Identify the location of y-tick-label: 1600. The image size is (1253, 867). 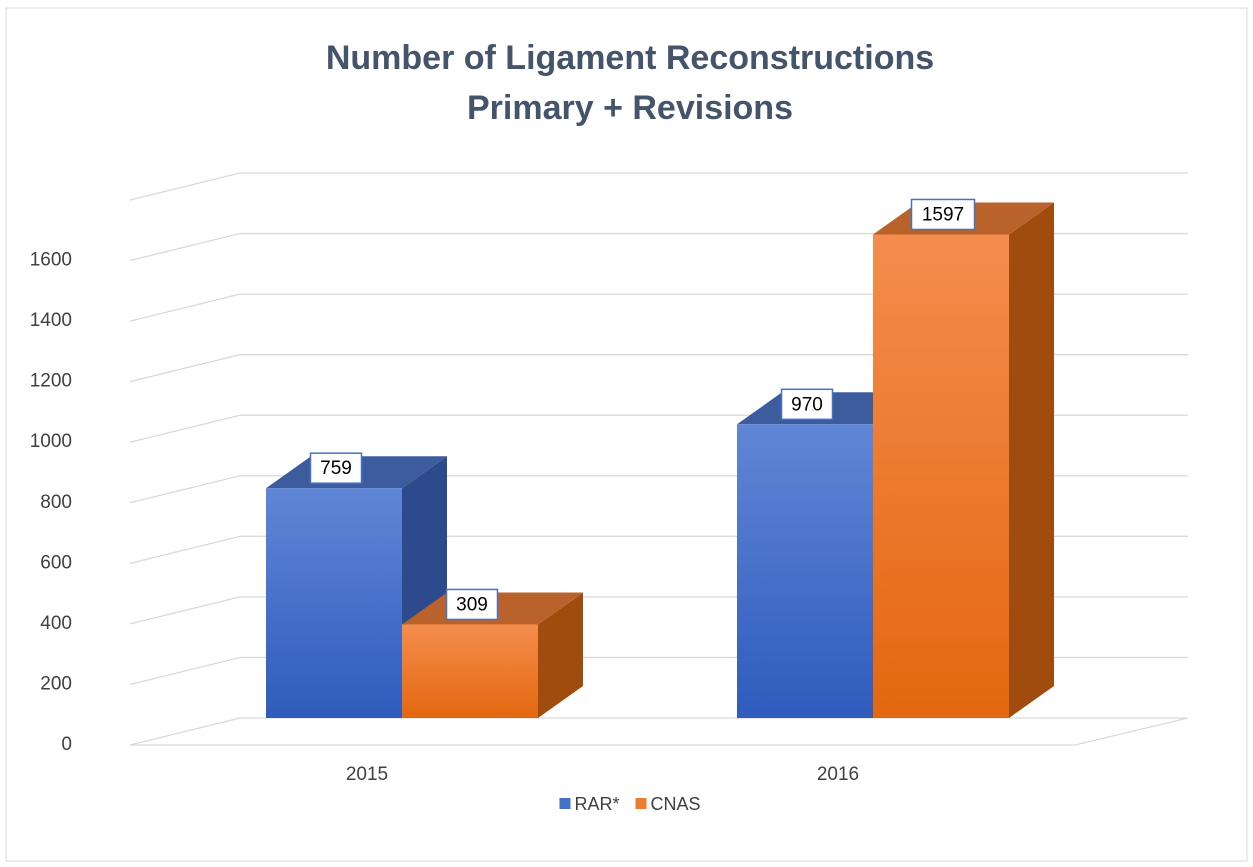
(51, 260).